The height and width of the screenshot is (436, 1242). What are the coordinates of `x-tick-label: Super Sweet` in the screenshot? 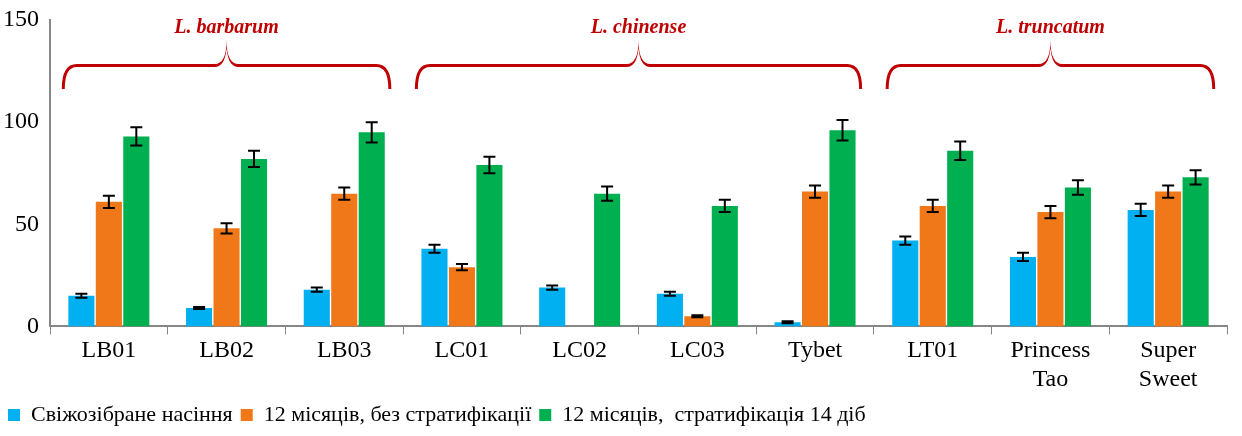 It's located at (1168, 363).